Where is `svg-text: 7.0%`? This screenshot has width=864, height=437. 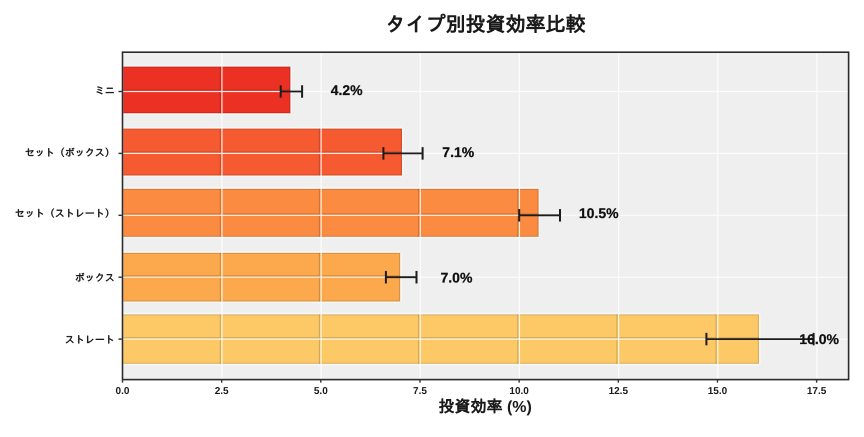 svg-text: 7.0% is located at coordinates (457, 277).